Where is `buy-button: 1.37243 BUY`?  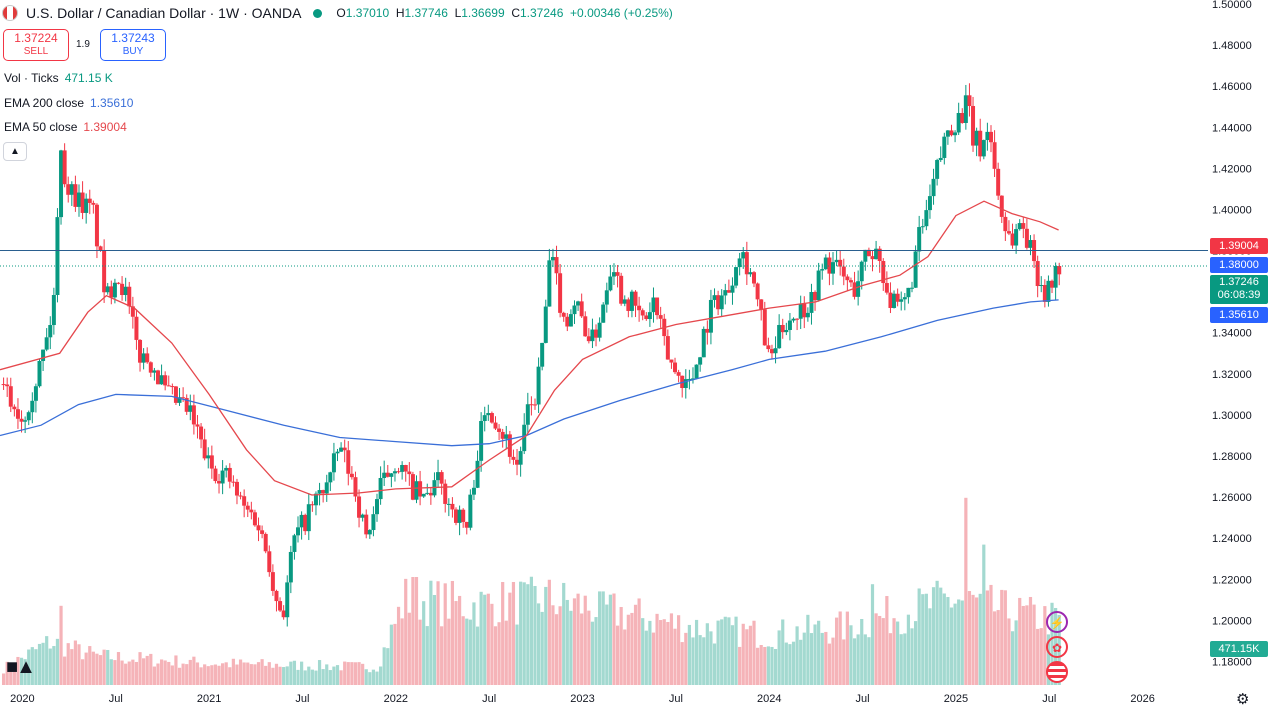 buy-button: 1.37243 BUY is located at coordinates (133, 45).